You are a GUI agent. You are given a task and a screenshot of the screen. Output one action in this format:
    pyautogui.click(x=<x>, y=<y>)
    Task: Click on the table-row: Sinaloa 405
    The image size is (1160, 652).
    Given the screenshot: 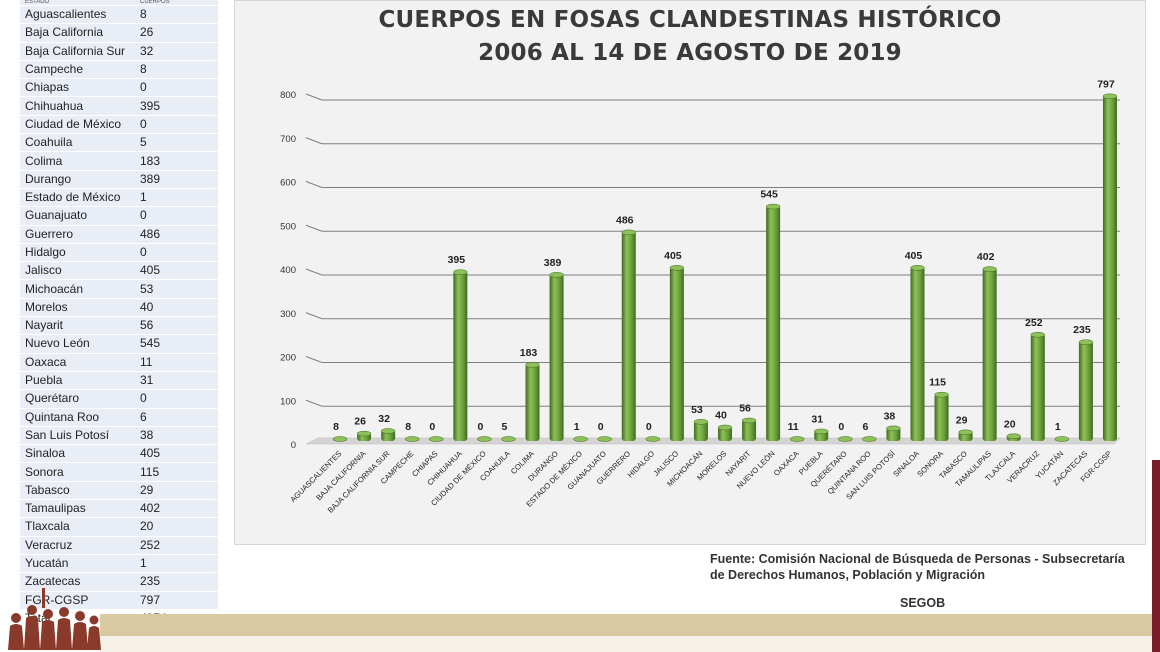 What is the action you would take?
    pyautogui.click(x=119, y=454)
    